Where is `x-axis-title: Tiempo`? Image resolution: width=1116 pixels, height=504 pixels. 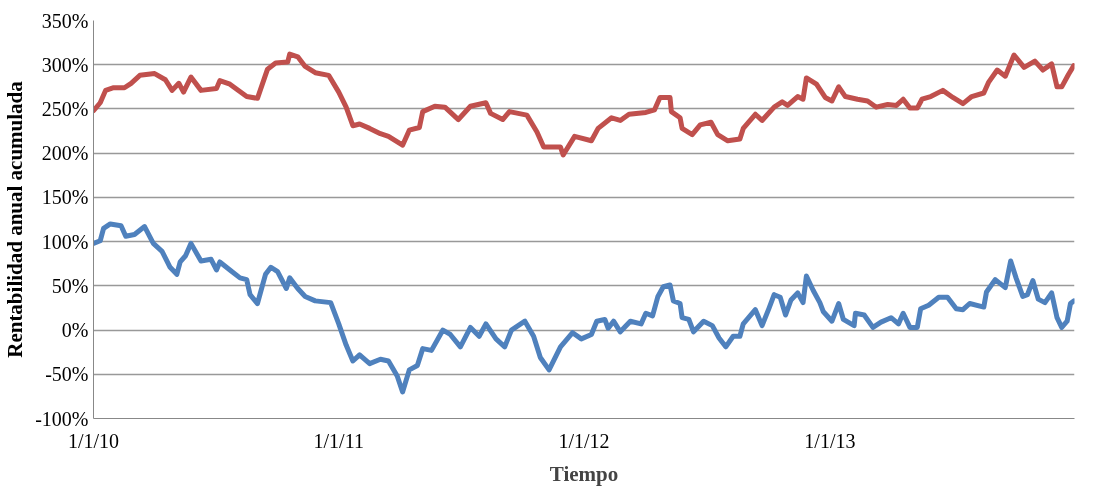
x-axis-title: Tiempo is located at coordinates (584, 473).